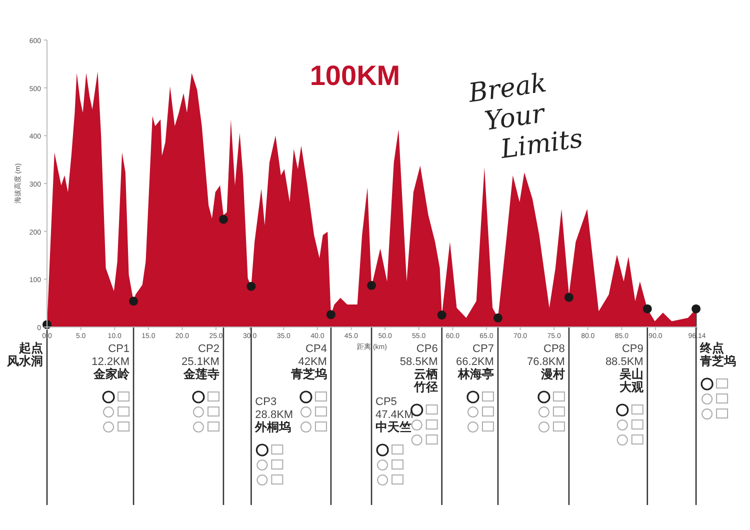 The image size is (750, 530). I want to click on annotation: 起点风水洞, so click(24, 354).